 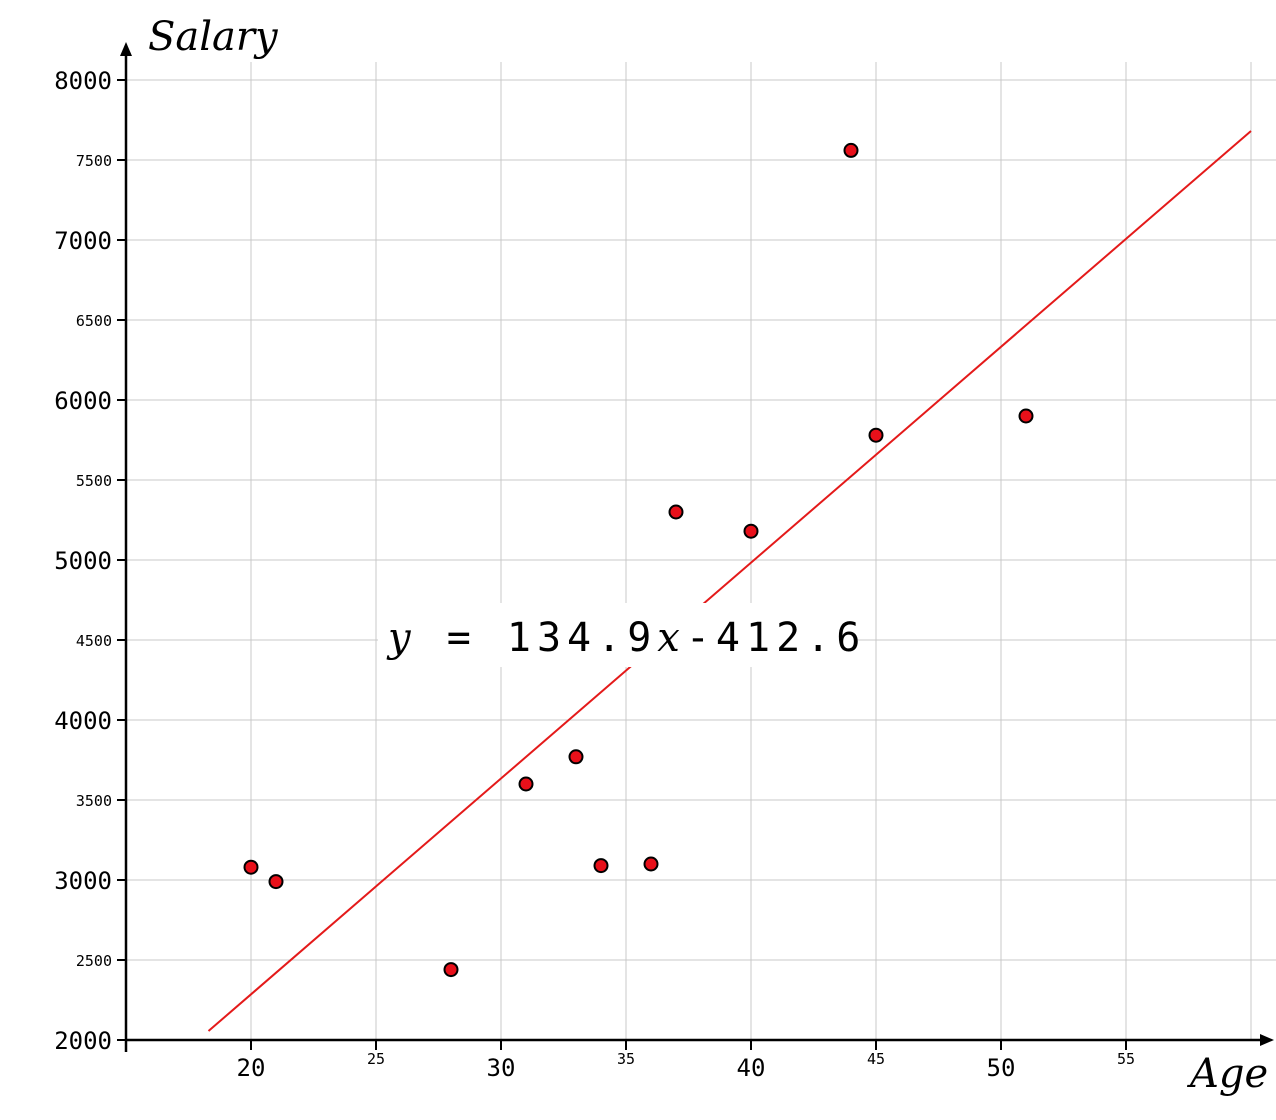 What do you see at coordinates (582, 638) in the screenshot?
I see `equation-coefficient: 134.9` at bounding box center [582, 638].